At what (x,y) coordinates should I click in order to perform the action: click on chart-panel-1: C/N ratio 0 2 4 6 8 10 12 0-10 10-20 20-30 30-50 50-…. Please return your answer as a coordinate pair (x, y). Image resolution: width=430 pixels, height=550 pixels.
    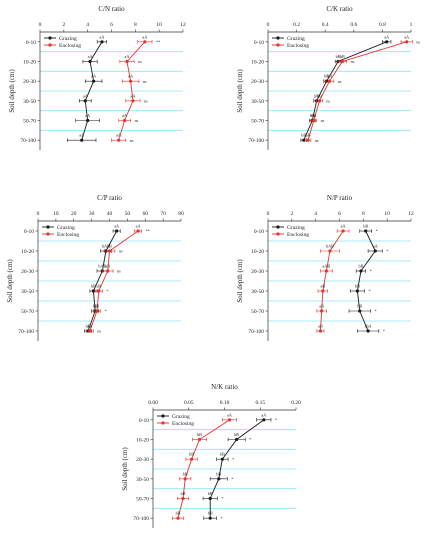
    Looking at the image, I should click on (97, 77).